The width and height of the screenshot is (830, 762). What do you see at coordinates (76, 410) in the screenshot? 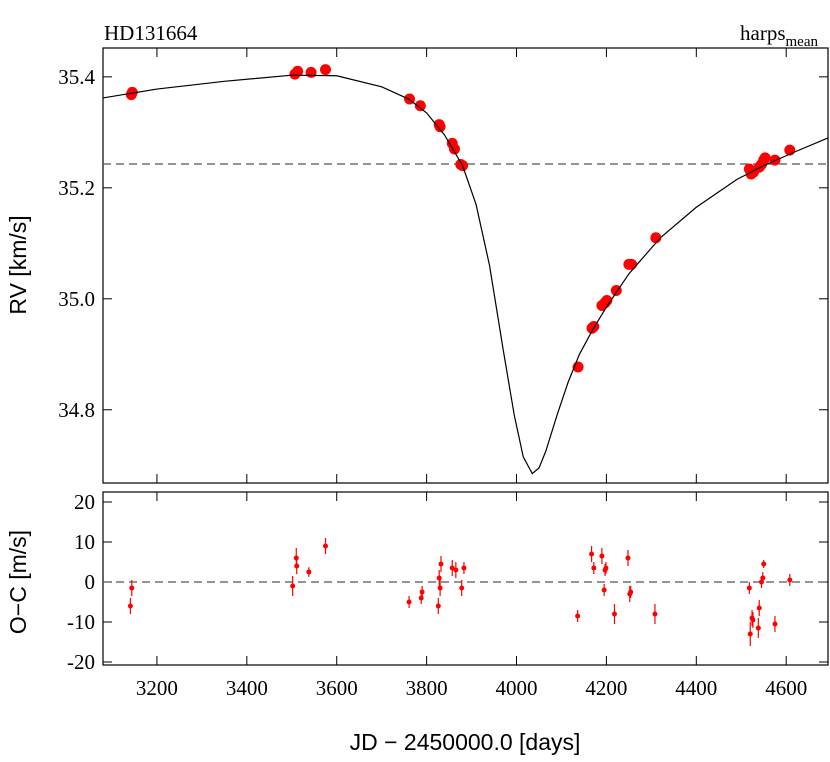
I see `y-tick-label: 34.8` at bounding box center [76, 410].